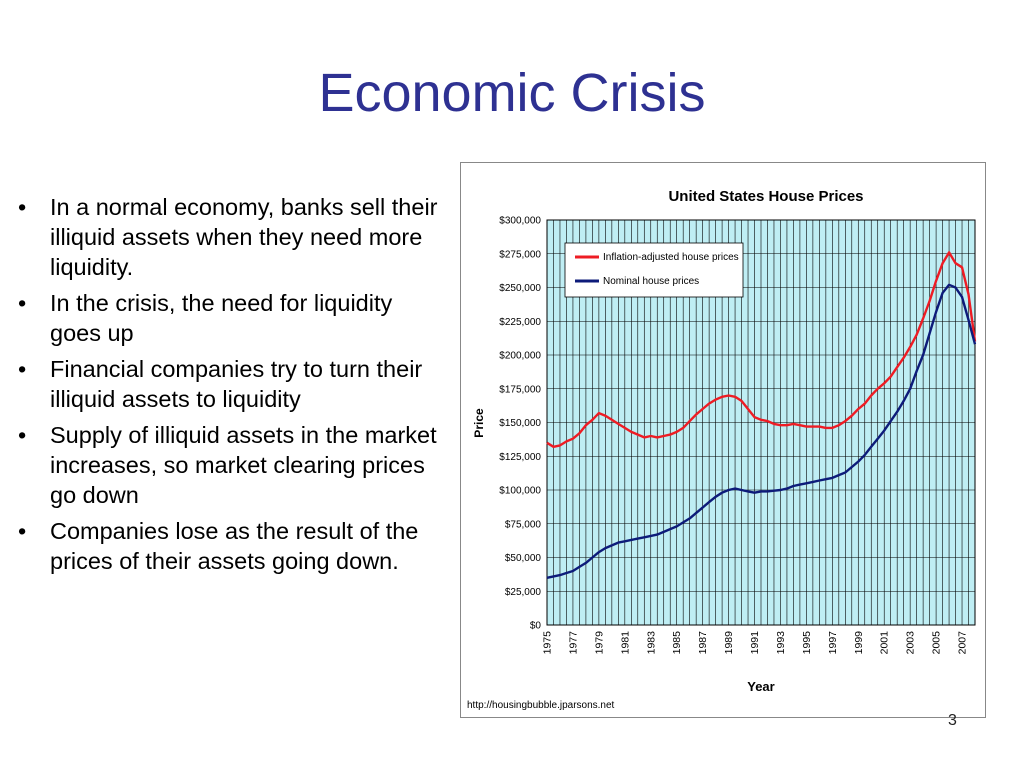 The width and height of the screenshot is (1024, 768). Describe the element at coordinates (520, 491) in the screenshot. I see `y-tick-label: $100,000` at that location.